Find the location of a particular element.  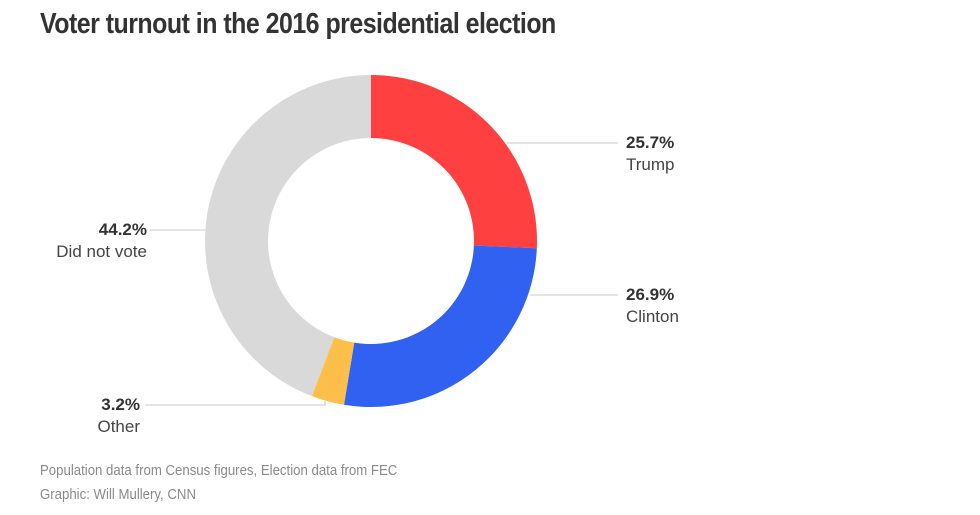

data-label-other-value: 3.2% is located at coordinates (120, 404).